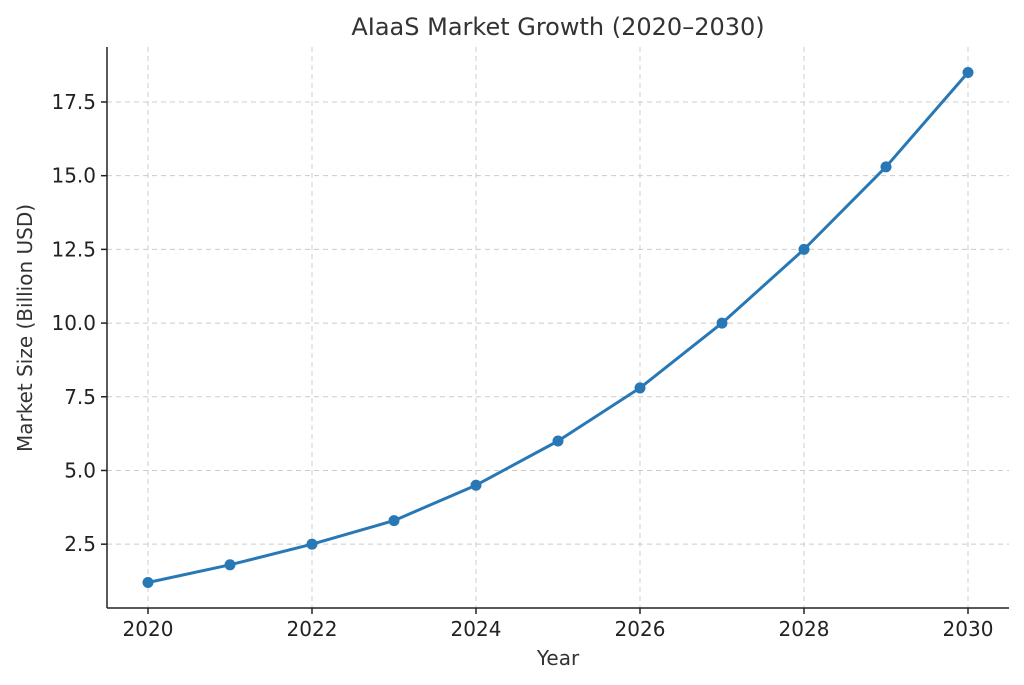 This screenshot has height=685, width=1024. I want to click on x-tick-label: 2022, so click(312, 629).